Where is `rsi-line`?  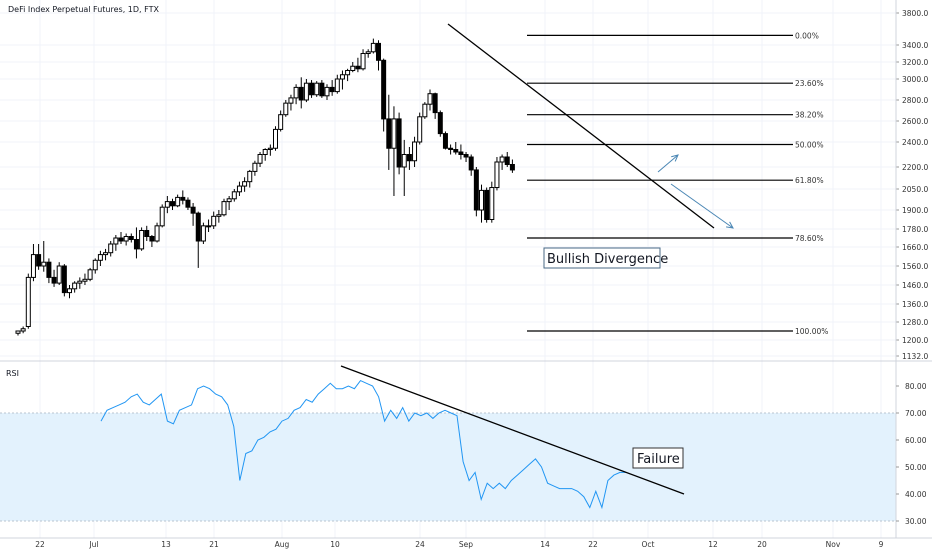 rsi-line is located at coordinates (363, 444).